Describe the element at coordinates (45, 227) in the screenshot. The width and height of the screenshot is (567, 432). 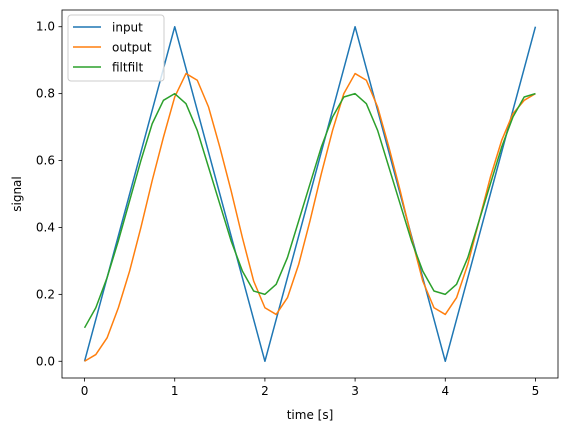
I see `y-tick-label: 0.4` at that location.